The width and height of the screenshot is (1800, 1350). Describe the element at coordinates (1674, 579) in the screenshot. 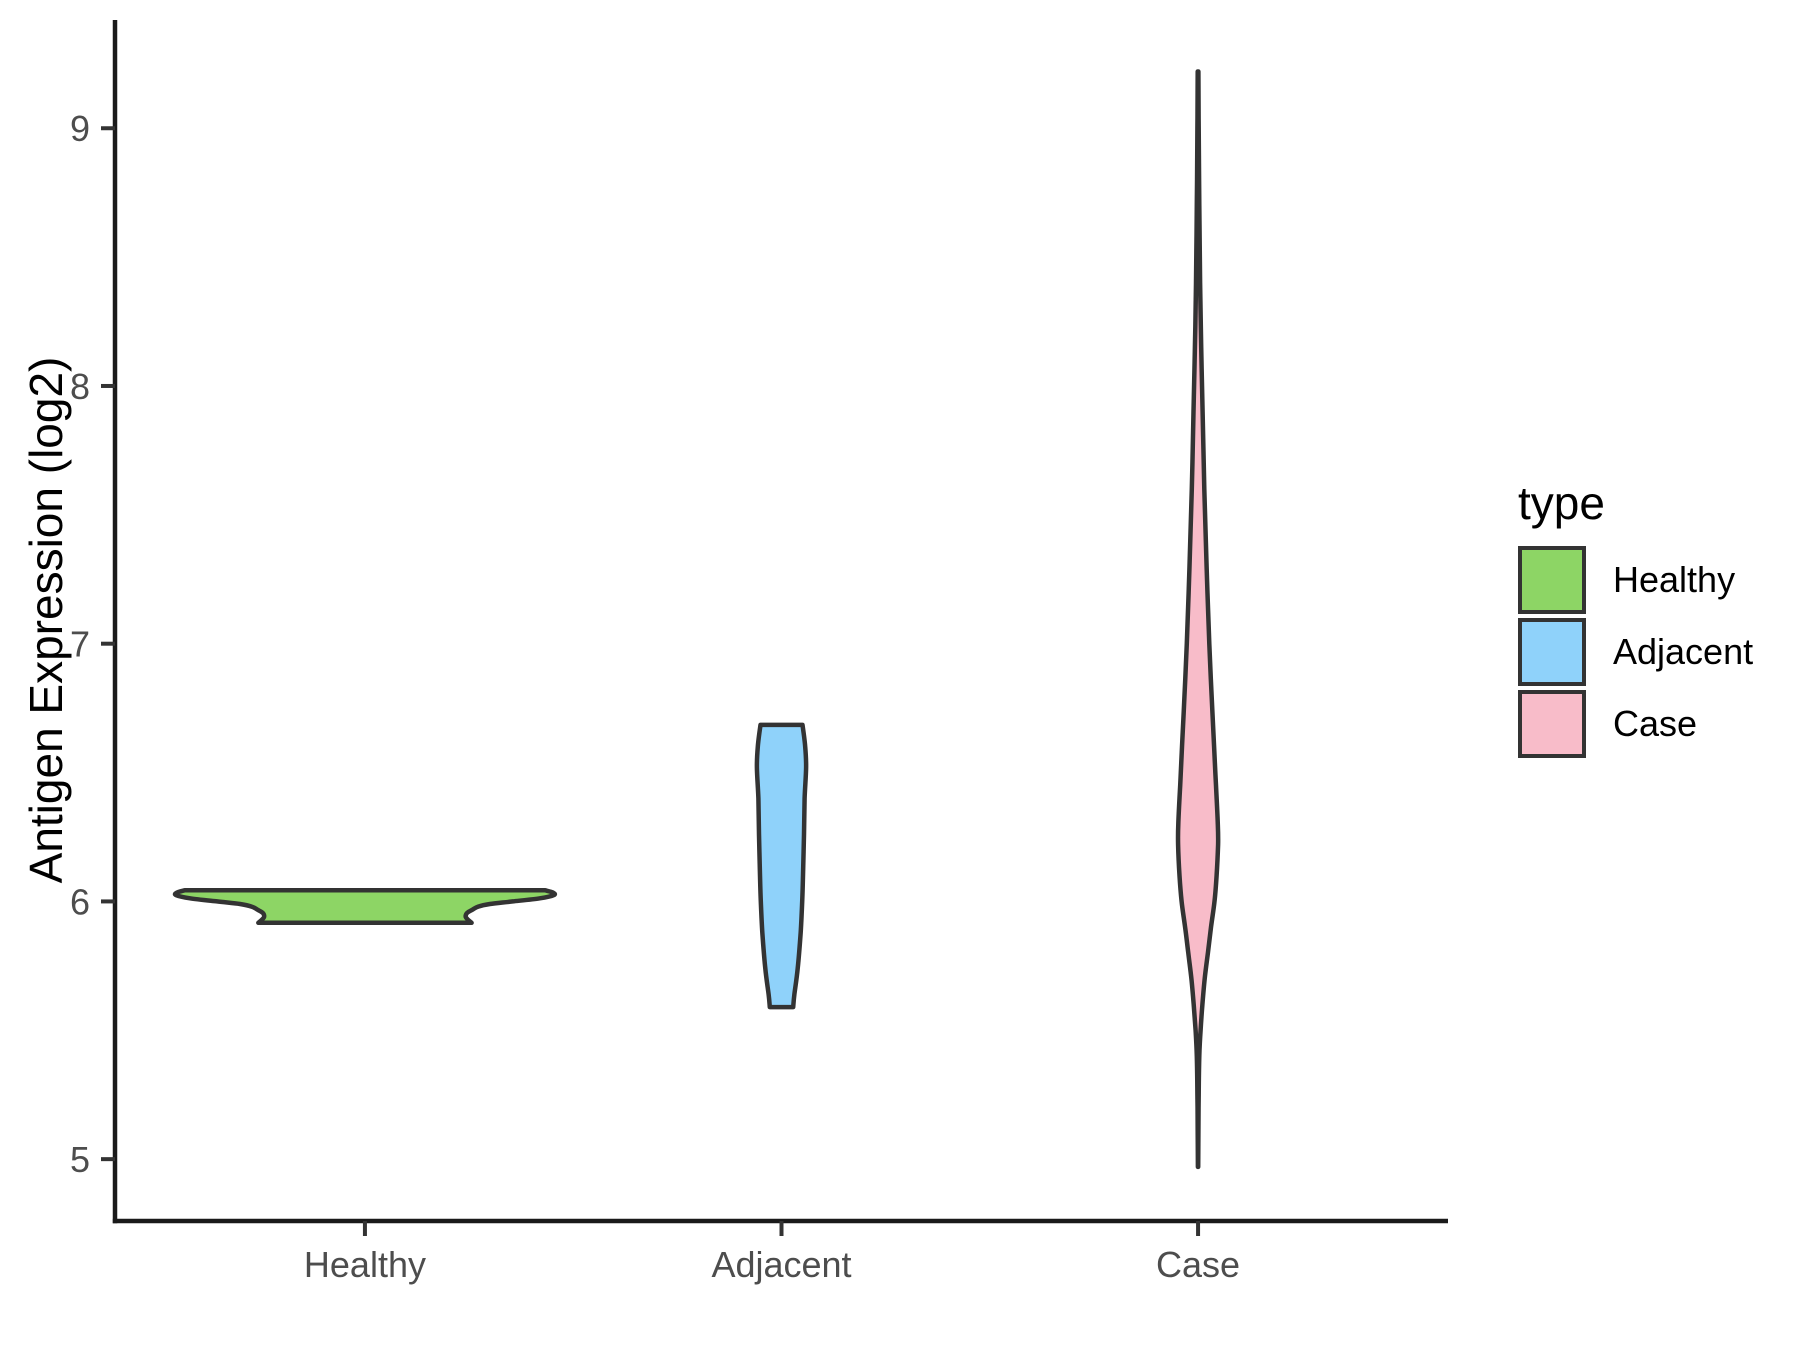

I see `legend-label-healthy: Healthy` at that location.